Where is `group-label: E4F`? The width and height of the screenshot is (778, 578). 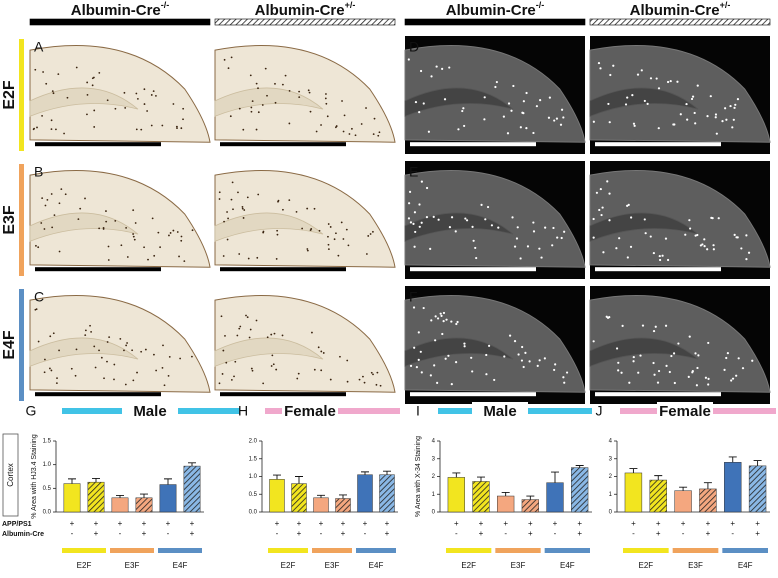 group-label: E4F is located at coordinates (376, 565).